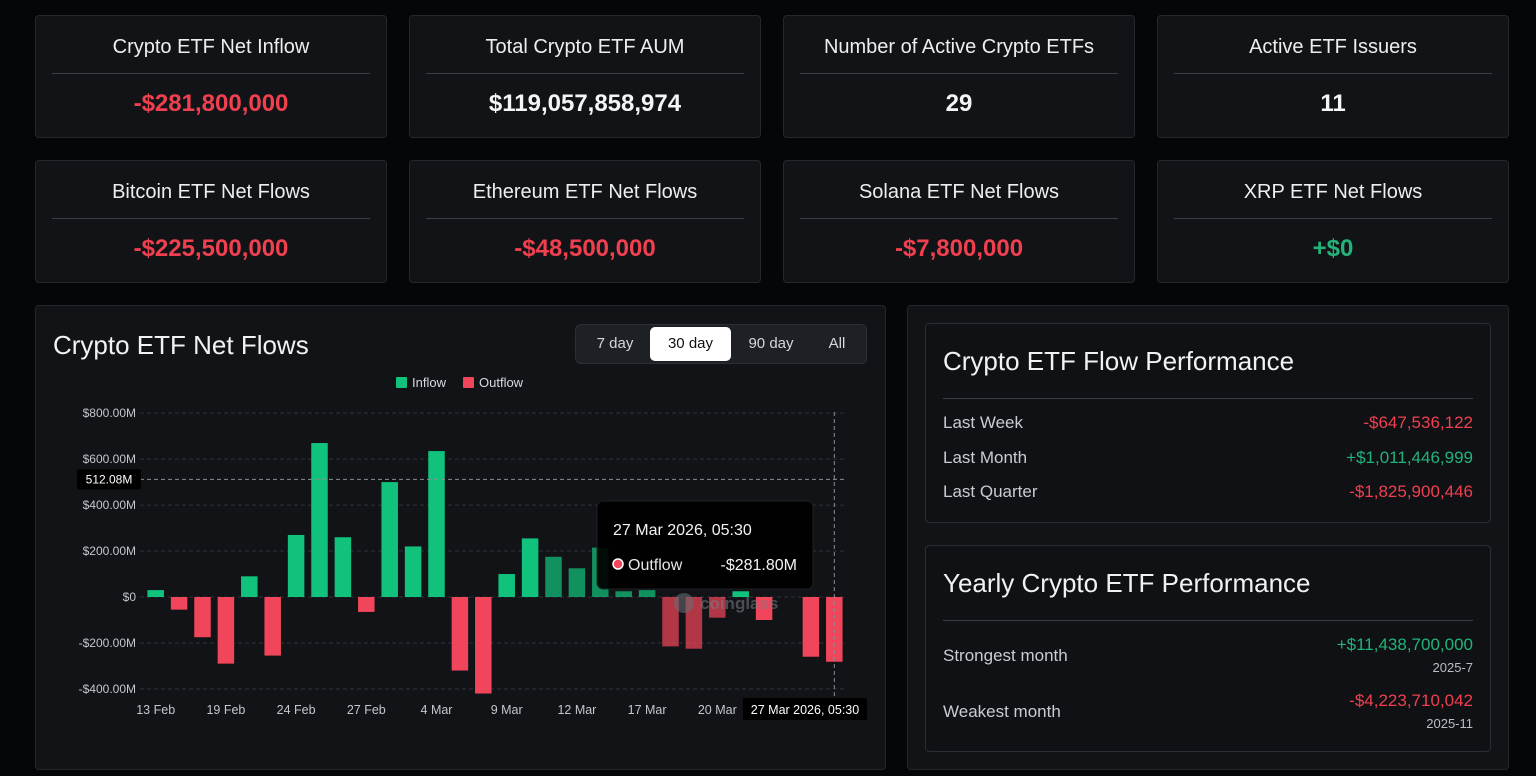 This screenshot has height=776, width=1536. I want to click on range-all-button: All, so click(837, 343).